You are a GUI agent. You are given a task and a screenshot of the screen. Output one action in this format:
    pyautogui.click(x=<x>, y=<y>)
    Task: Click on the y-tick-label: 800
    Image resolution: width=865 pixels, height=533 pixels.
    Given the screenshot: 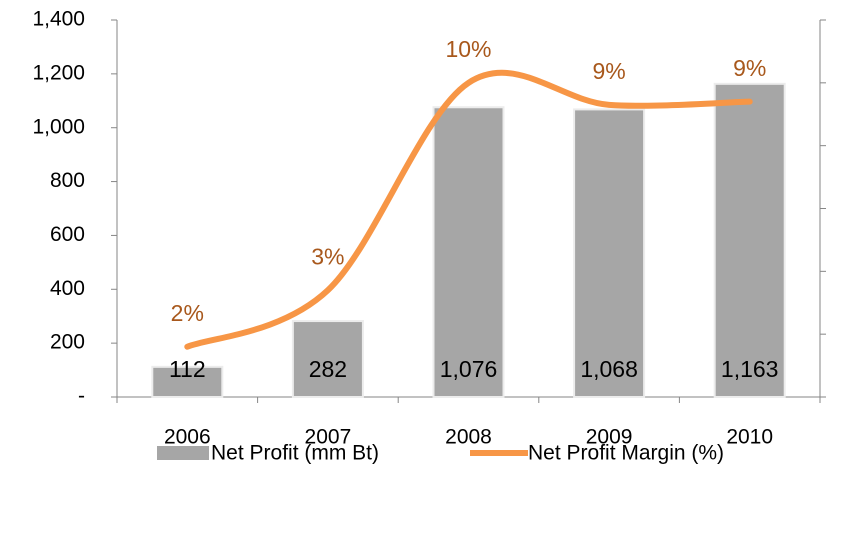 What is the action you would take?
    pyautogui.click(x=67, y=180)
    